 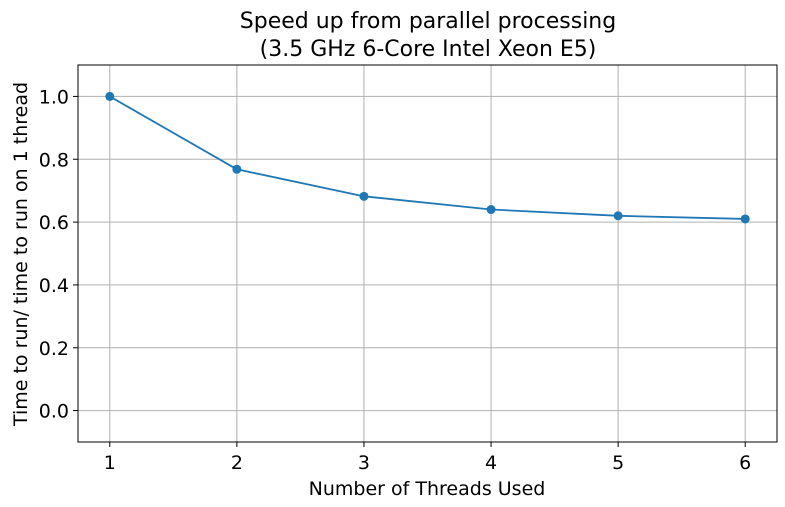 What do you see at coordinates (21, 254) in the screenshot?
I see `y-axis-label: Time to run/ time to run on 1 thread` at bounding box center [21, 254].